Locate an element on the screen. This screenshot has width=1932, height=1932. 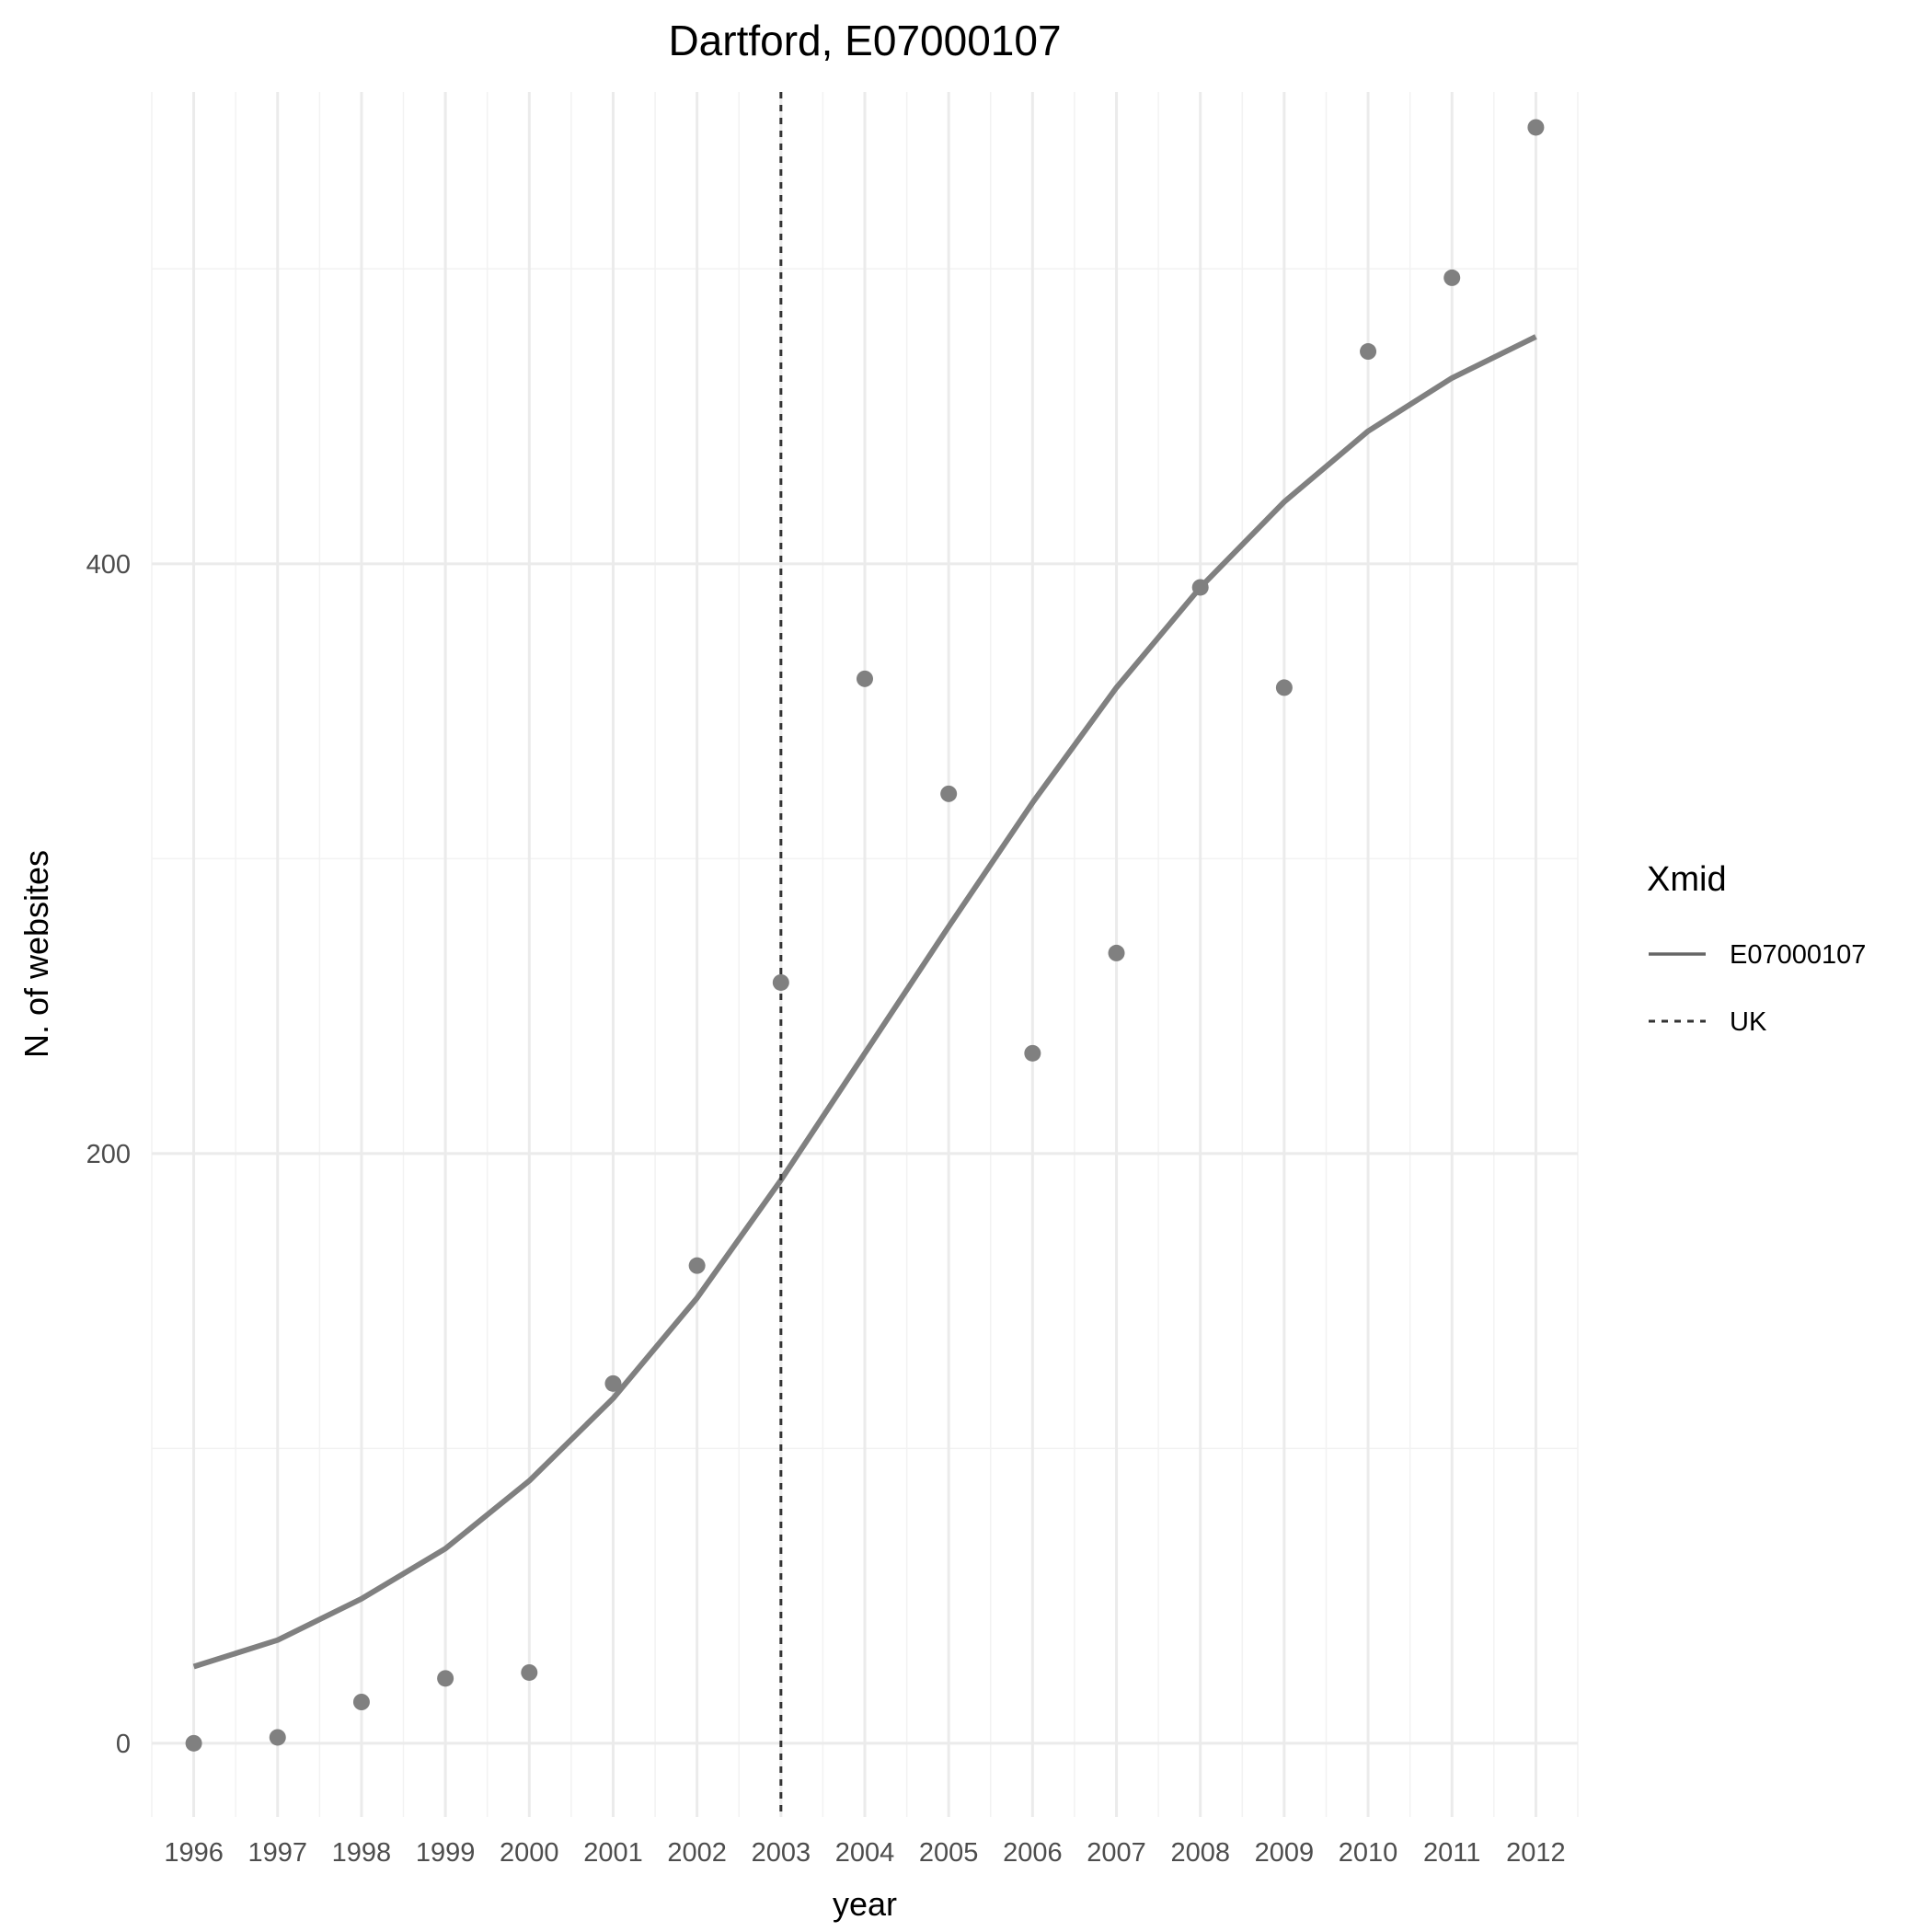
y-tick-label: 400 is located at coordinates (108, 565).